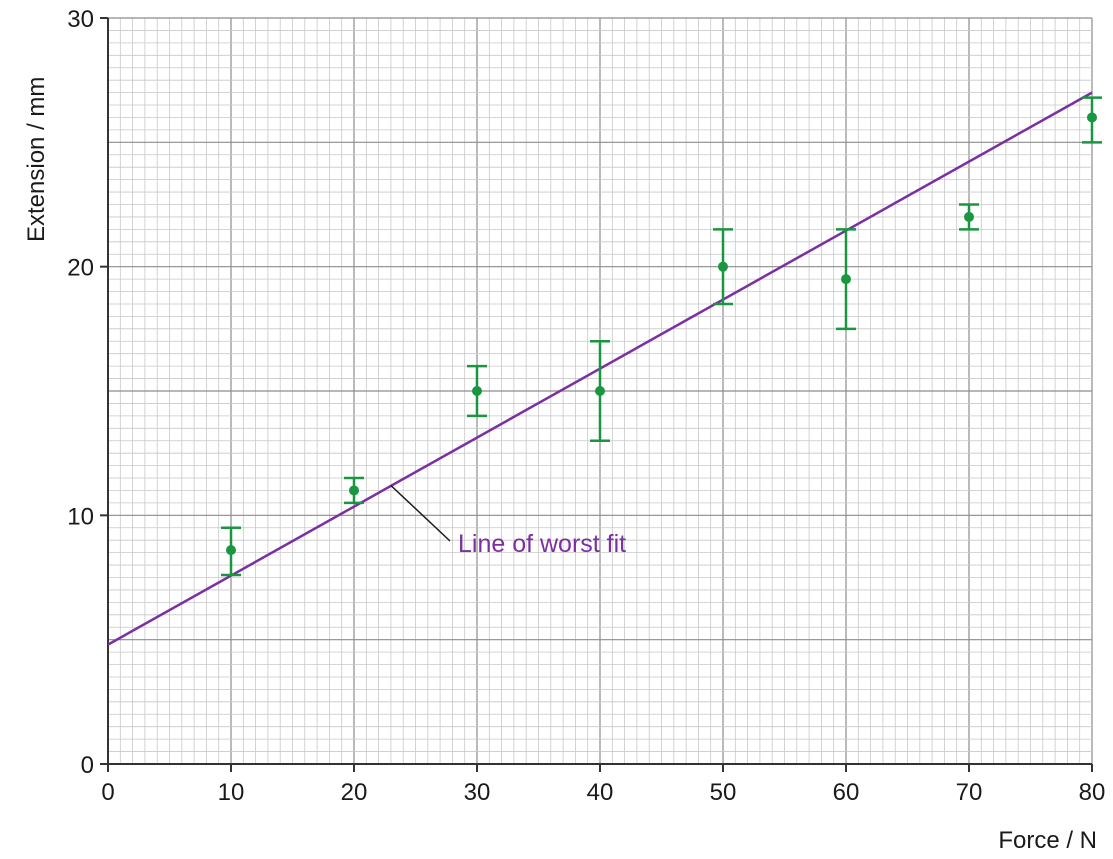 The image size is (1113, 859). Describe the element at coordinates (80, 19) in the screenshot. I see `y-tick-label: 30` at that location.